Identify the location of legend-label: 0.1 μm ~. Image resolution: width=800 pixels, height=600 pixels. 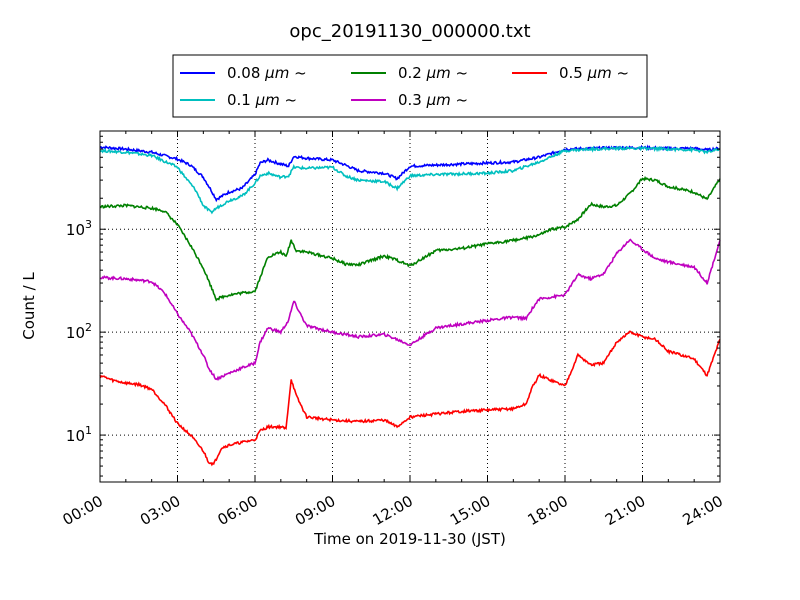
(262, 100).